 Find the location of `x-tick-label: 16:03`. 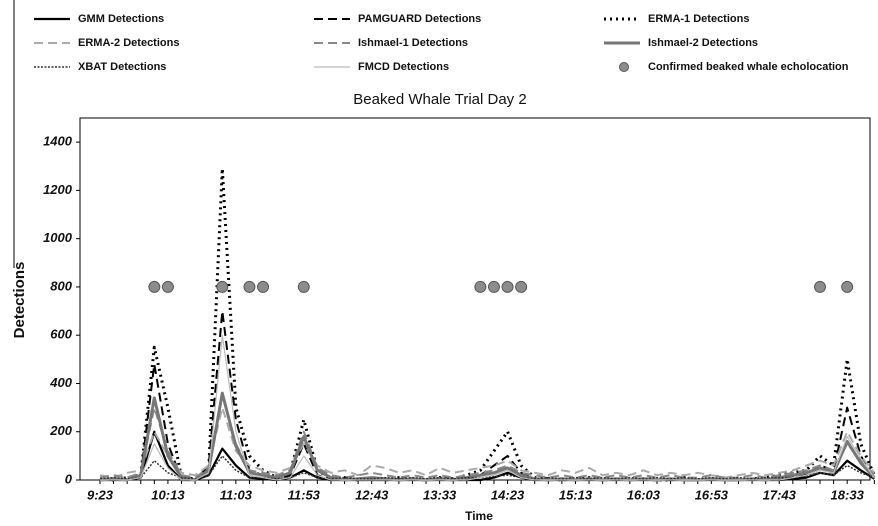

x-tick-label: 16:03 is located at coordinates (644, 494).